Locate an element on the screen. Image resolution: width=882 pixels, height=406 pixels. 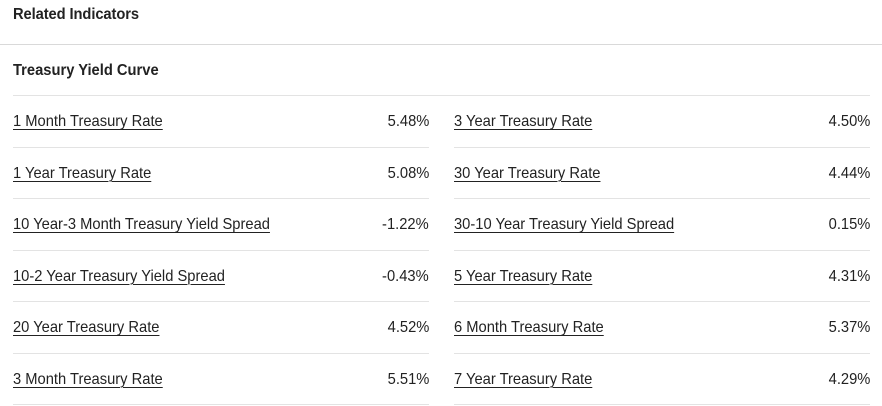
indicator-link: 1 Year Treasury Rate is located at coordinates (82, 173).